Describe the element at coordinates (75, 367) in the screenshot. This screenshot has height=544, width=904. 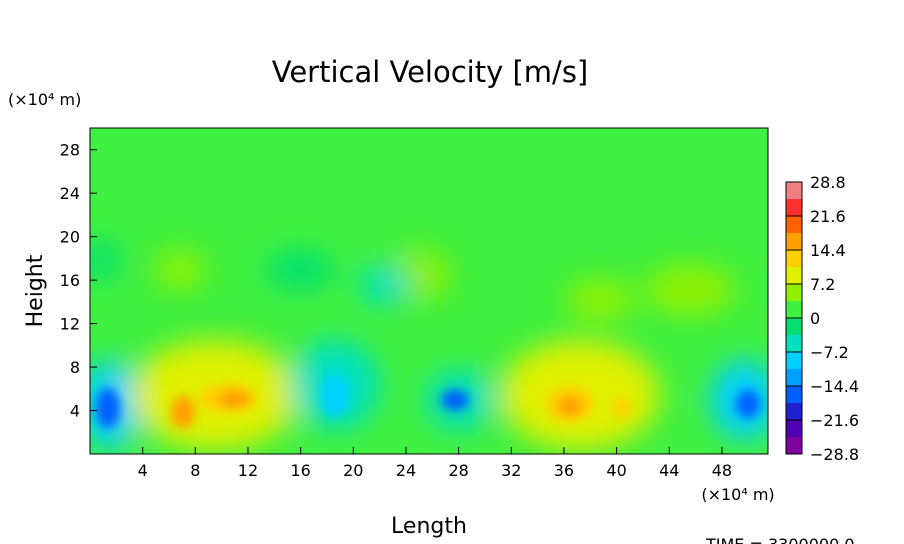
I see `y-tick-label: 8` at that location.